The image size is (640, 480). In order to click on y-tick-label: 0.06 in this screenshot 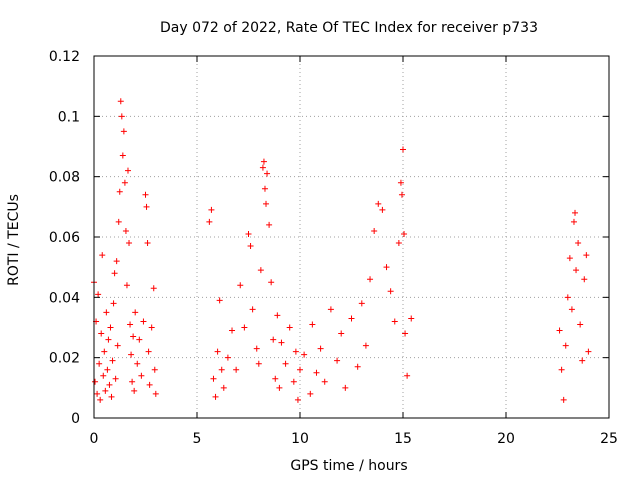, I will do `click(64, 238)`.